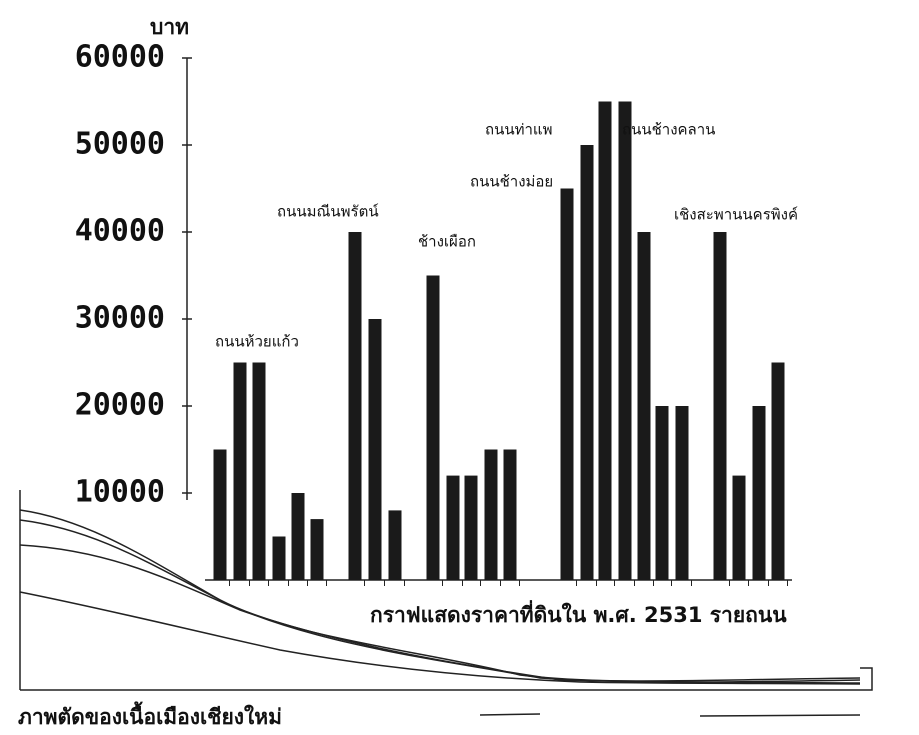 The width and height of the screenshot is (919, 735). What do you see at coordinates (120, 57) in the screenshot?
I see `y-tick-label: 60000` at bounding box center [120, 57].